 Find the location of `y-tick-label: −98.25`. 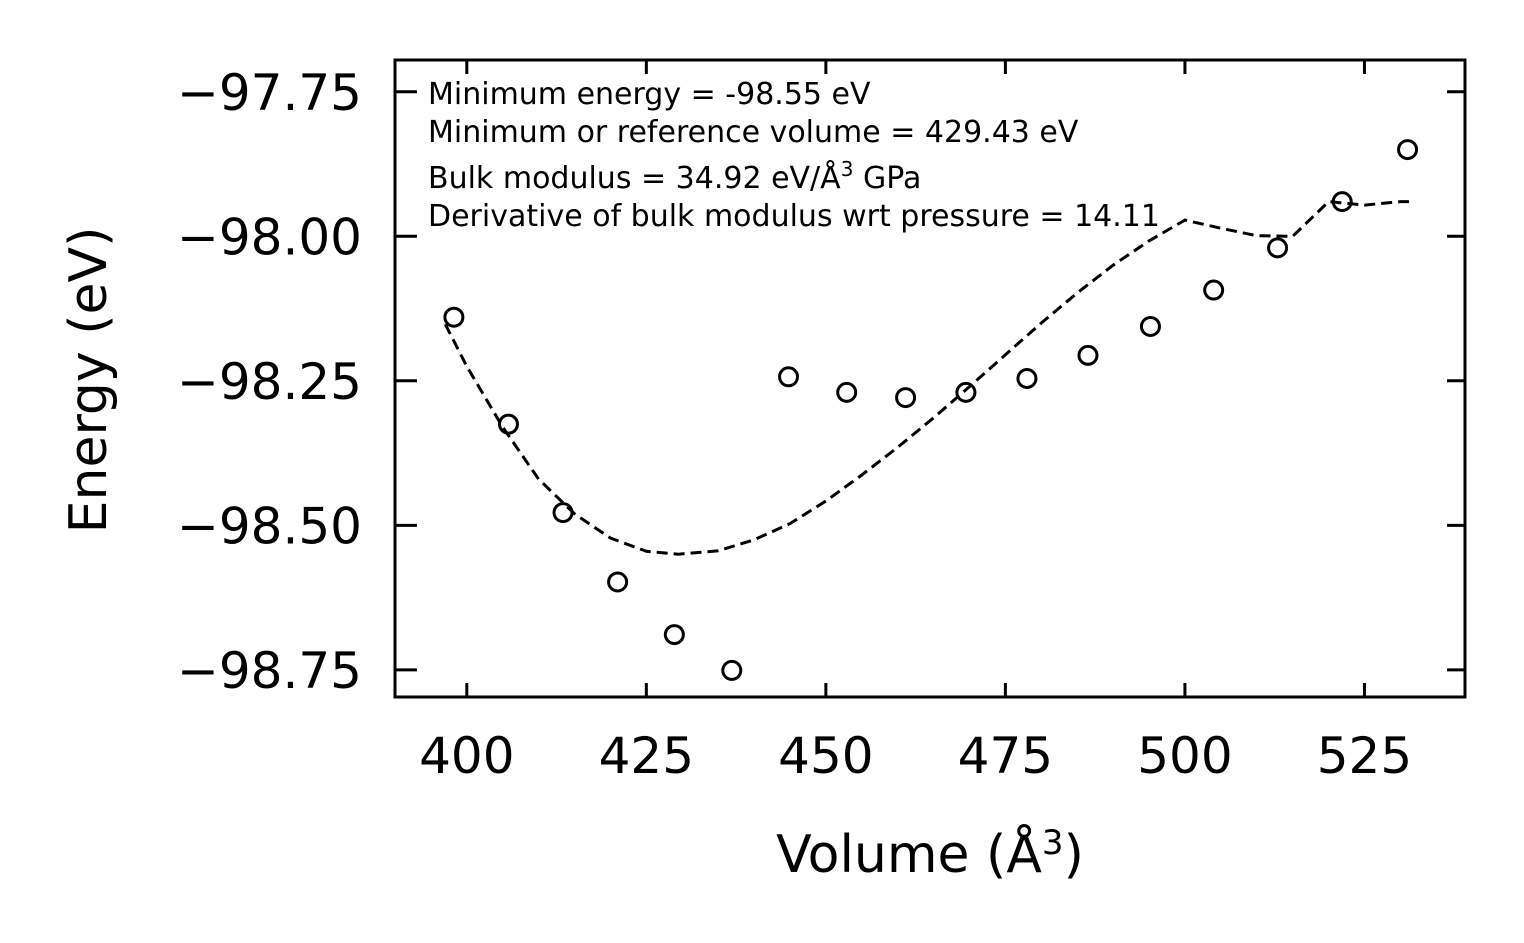

y-tick-label: −98.25 is located at coordinates (269, 382).